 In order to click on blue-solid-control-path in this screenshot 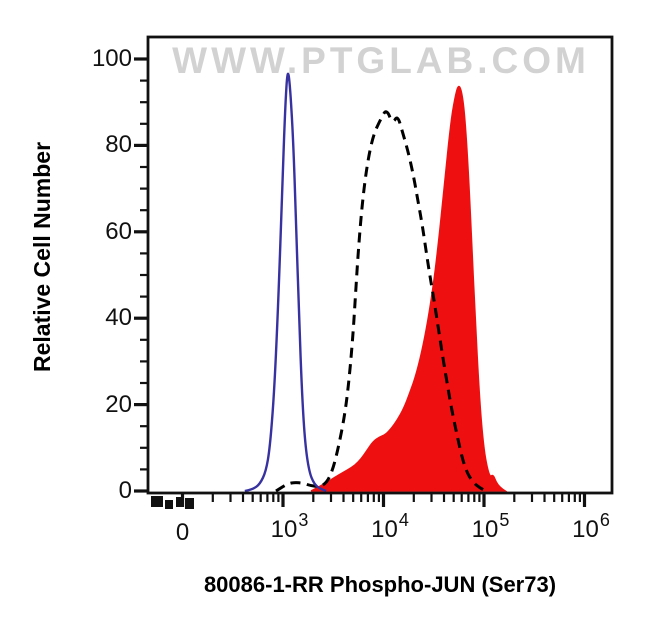, I will do `click(285, 282)`.